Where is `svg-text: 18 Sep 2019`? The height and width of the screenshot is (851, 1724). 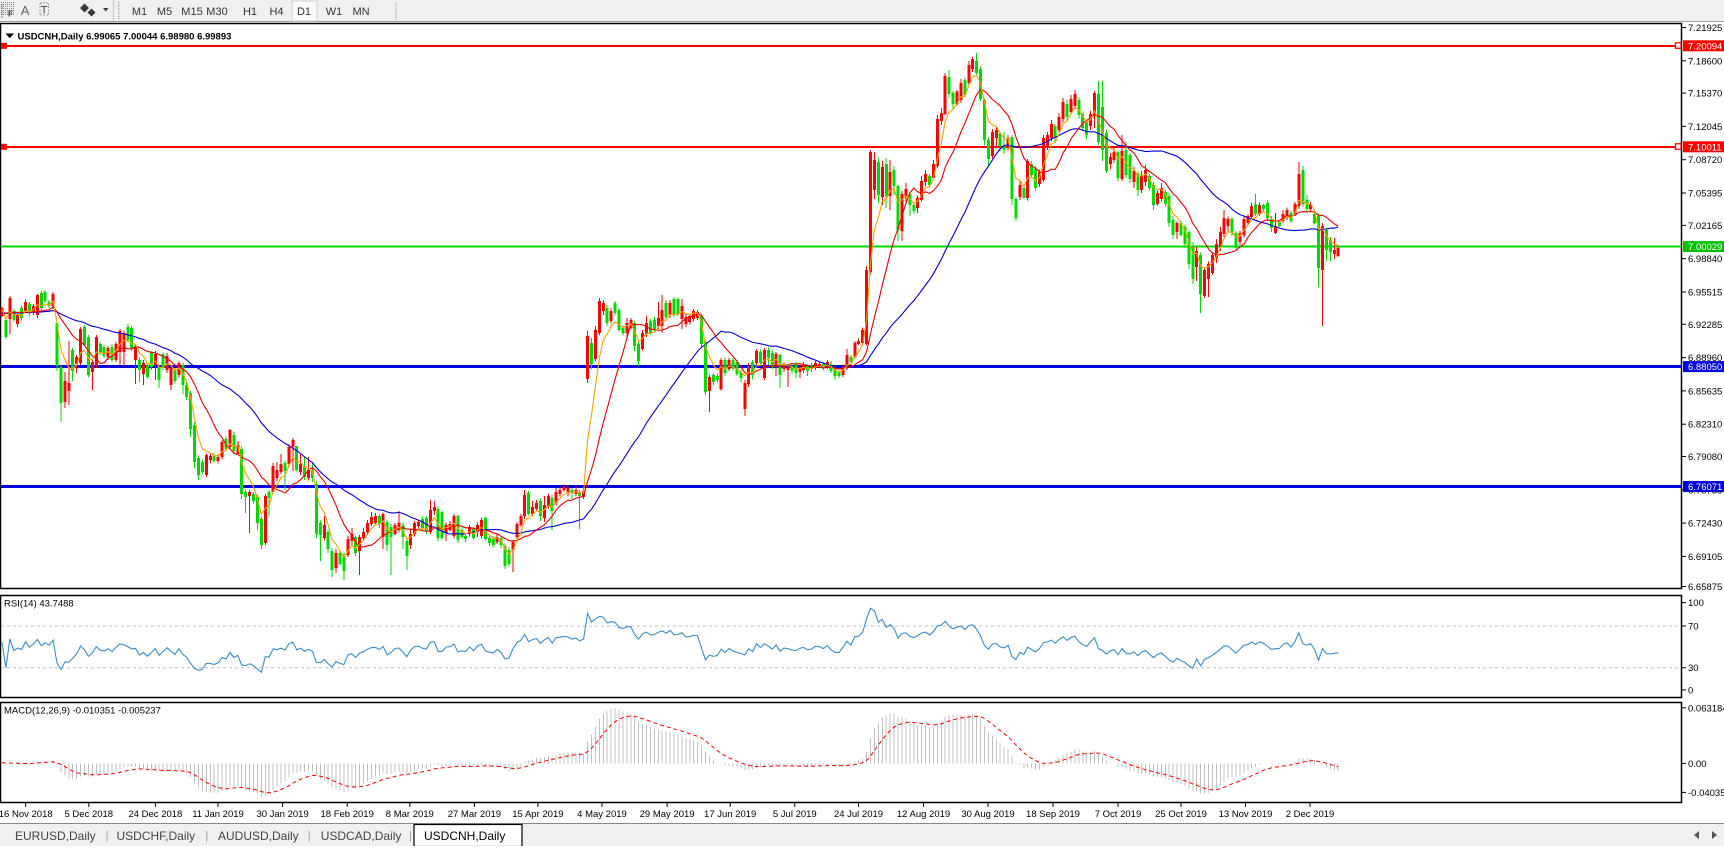 svg-text: 18 Sep 2019 is located at coordinates (1053, 814).